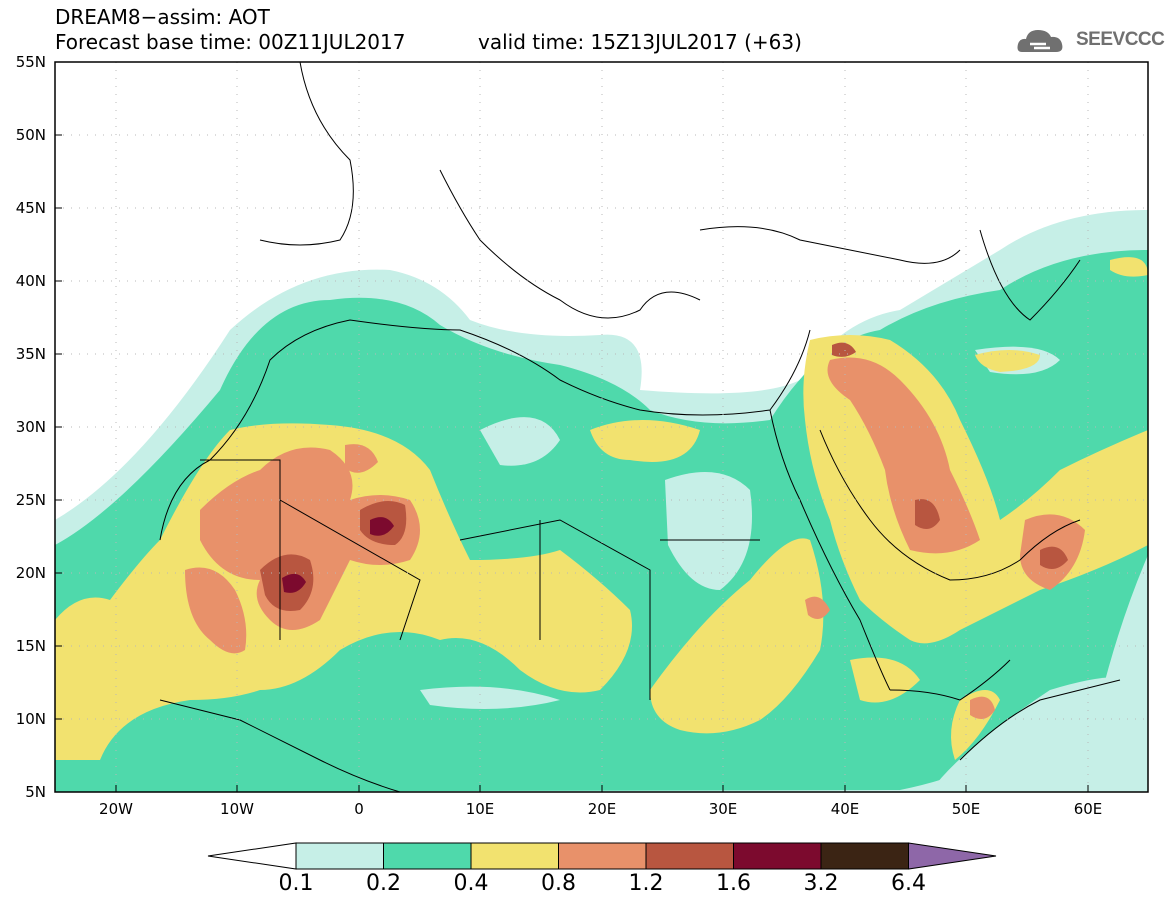 Image resolution: width=1165 pixels, height=905 pixels. What do you see at coordinates (30, 62) in the screenshot?
I see `lat-label: 55N` at bounding box center [30, 62].